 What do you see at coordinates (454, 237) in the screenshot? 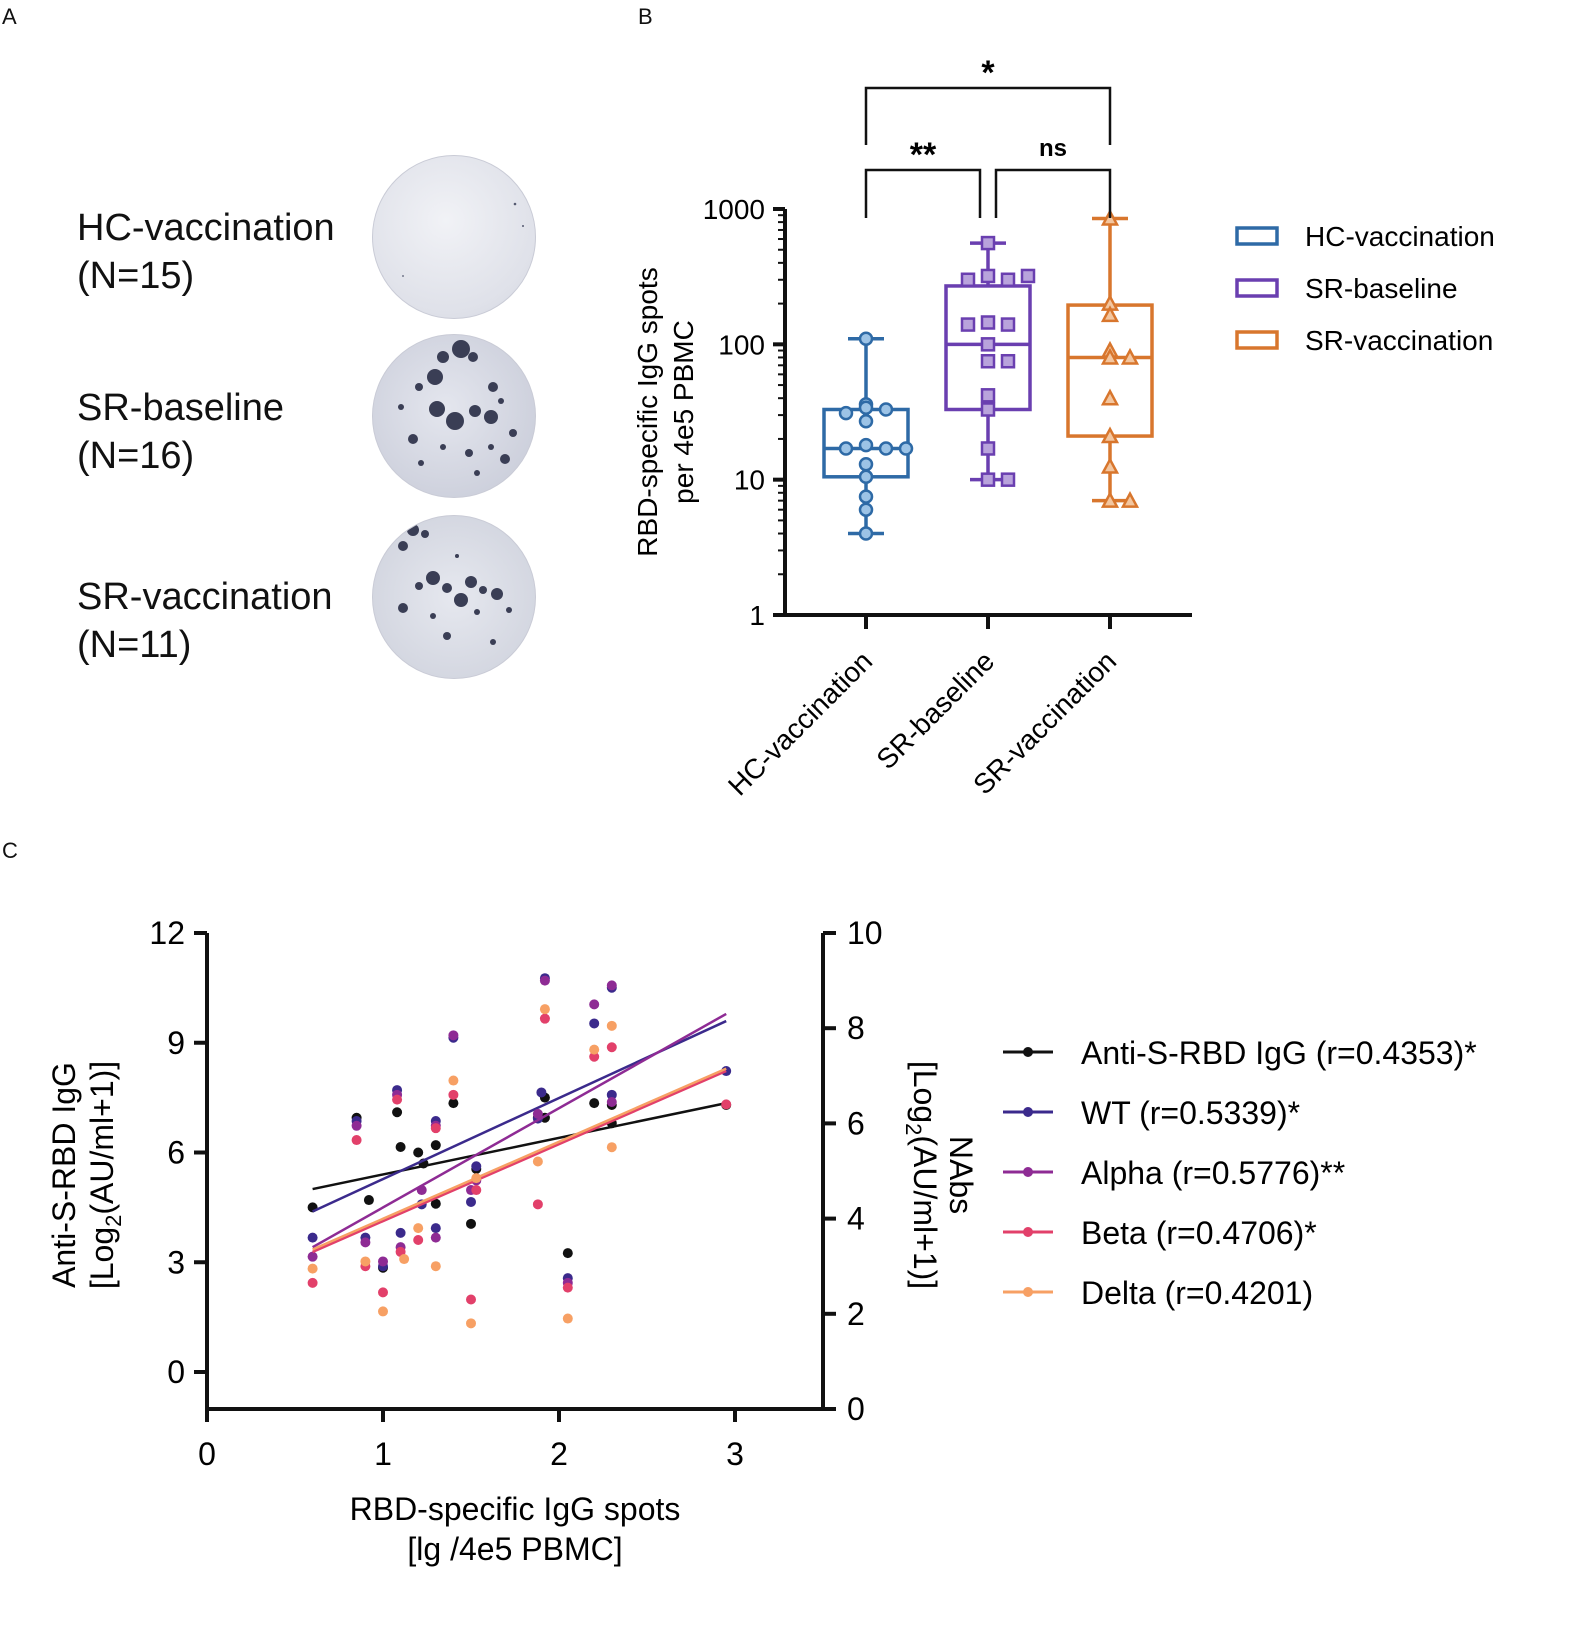
I see `well-image-hc-vaccination` at bounding box center [454, 237].